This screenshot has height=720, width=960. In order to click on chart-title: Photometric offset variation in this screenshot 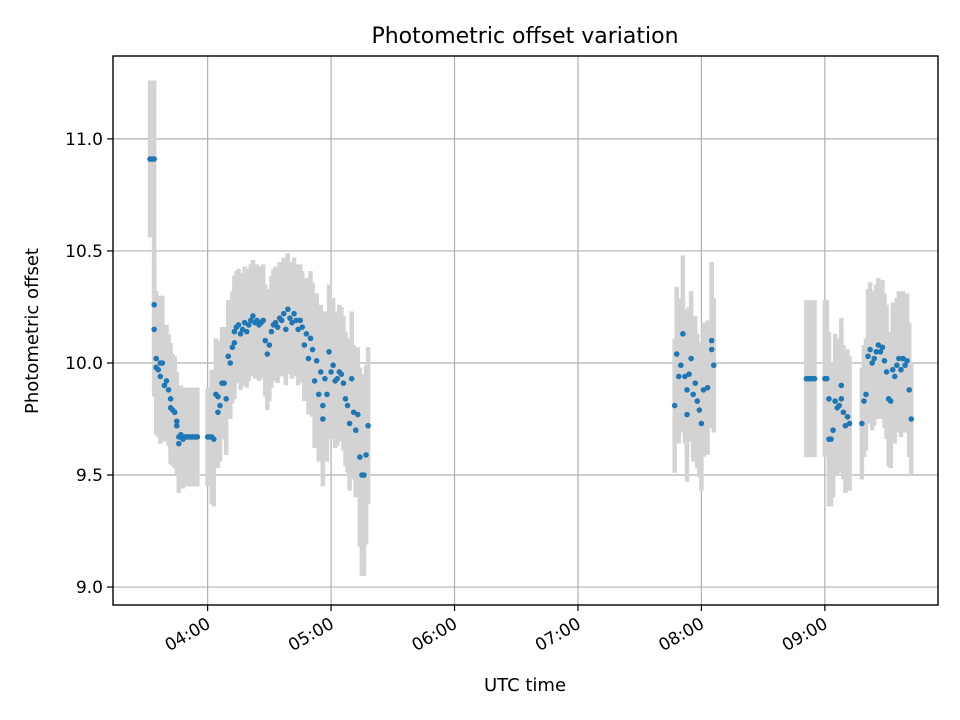, I will do `click(524, 36)`.